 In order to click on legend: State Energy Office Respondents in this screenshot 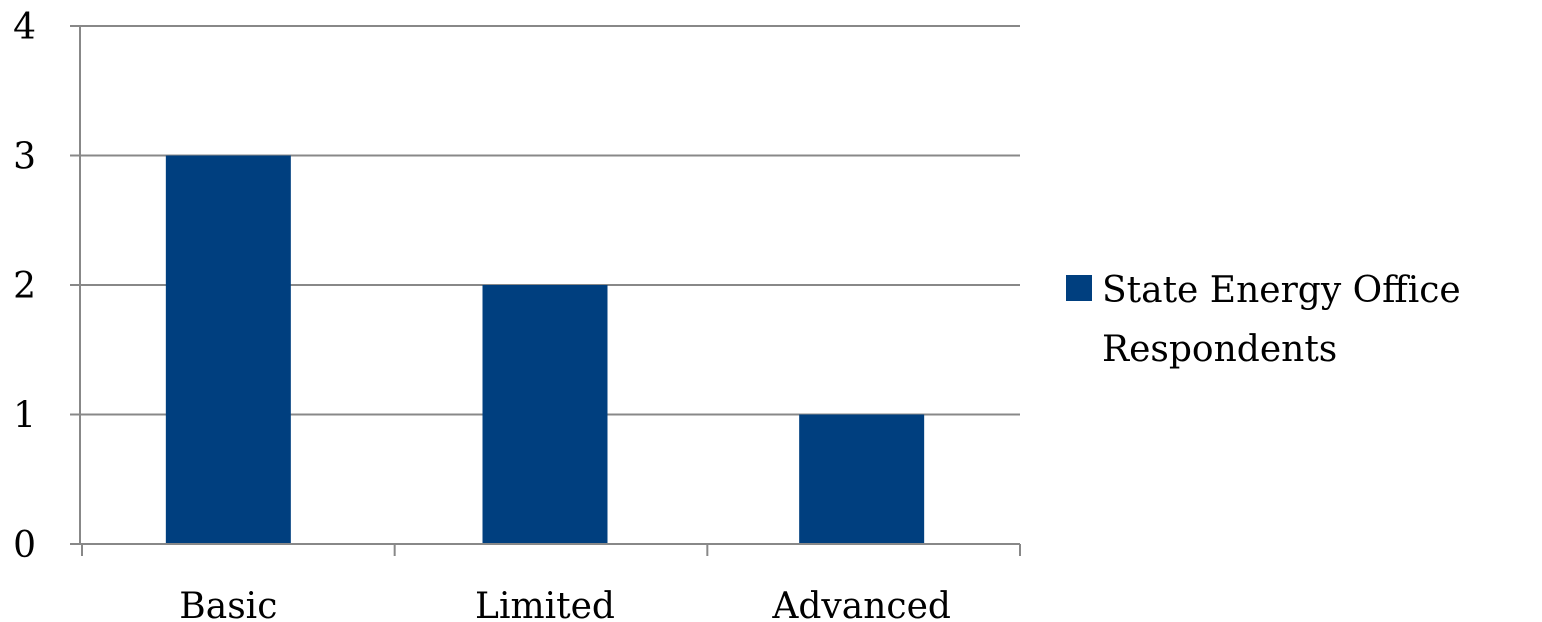, I will do `click(1263, 320)`.